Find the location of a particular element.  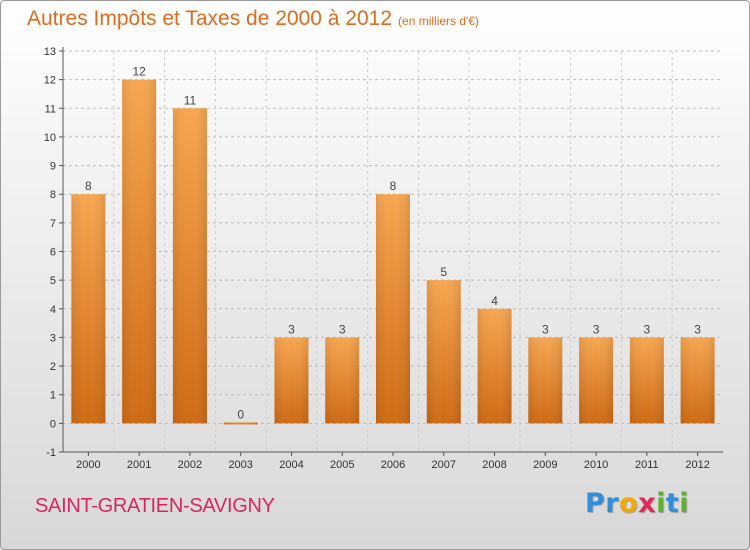

y-tick-label: 1 is located at coordinates (53, 396).